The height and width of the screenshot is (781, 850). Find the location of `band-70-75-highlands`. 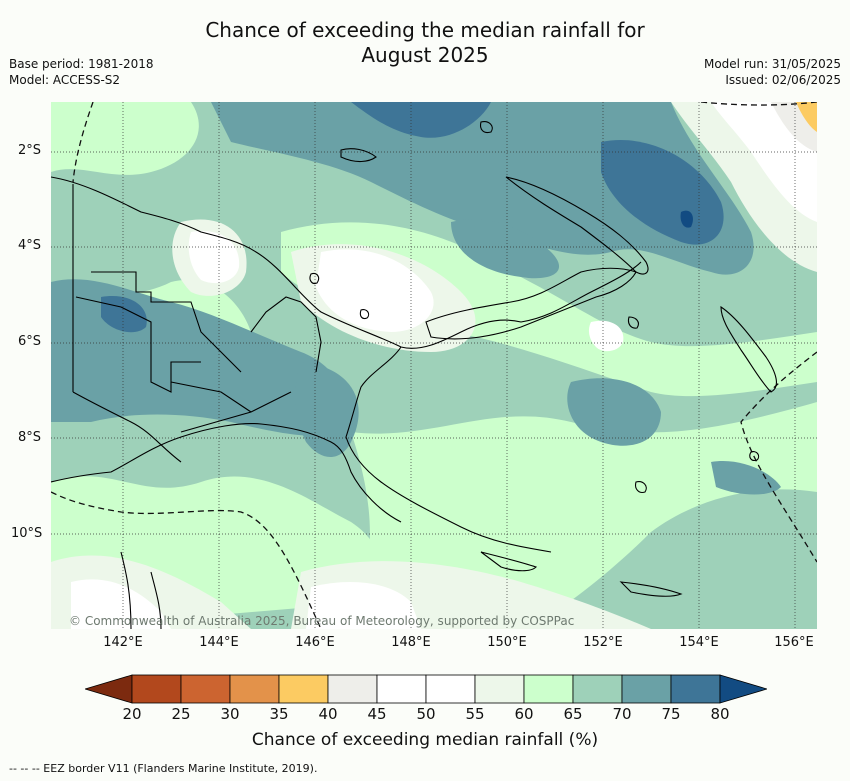

band-70-75-highlands is located at coordinates (327, 409).